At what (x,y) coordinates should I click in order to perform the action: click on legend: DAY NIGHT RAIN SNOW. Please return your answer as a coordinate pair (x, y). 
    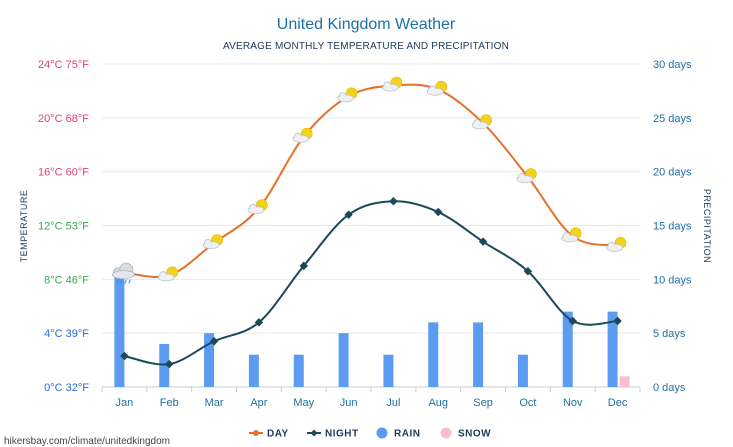
    Looking at the image, I should click on (370, 433).